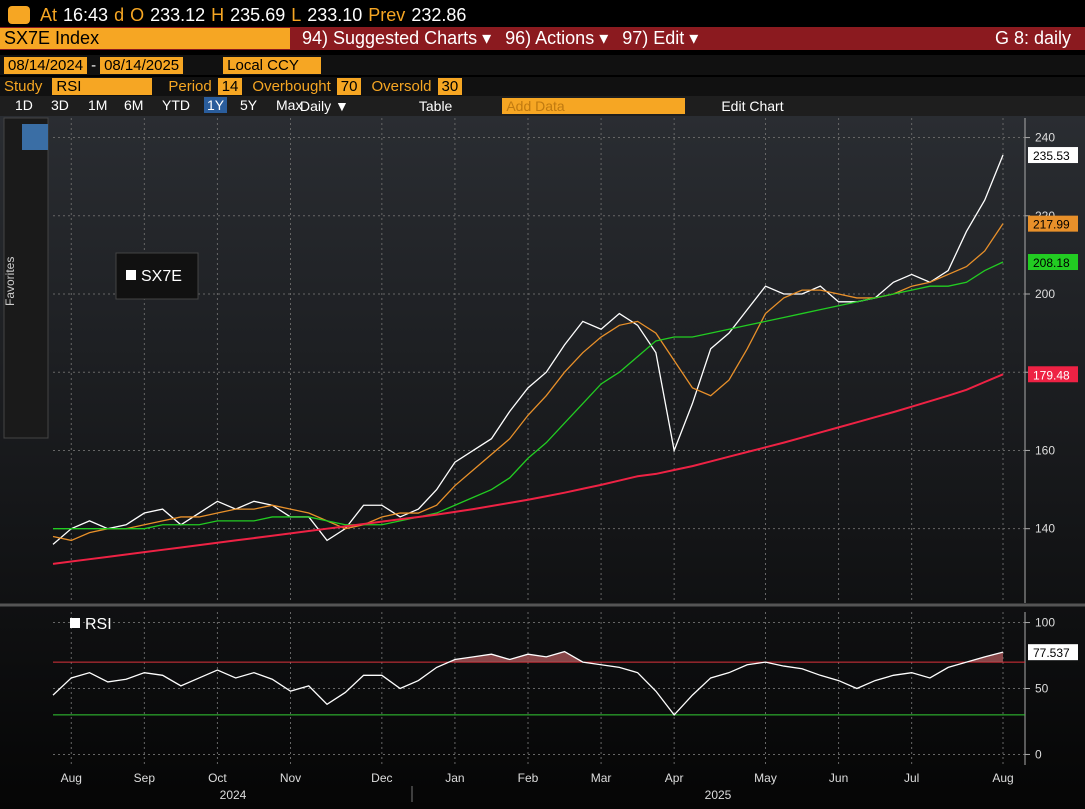 Image resolution: width=1085 pixels, height=809 pixels. What do you see at coordinates (387, 14) in the screenshot?
I see `label: Prev` at bounding box center [387, 14].